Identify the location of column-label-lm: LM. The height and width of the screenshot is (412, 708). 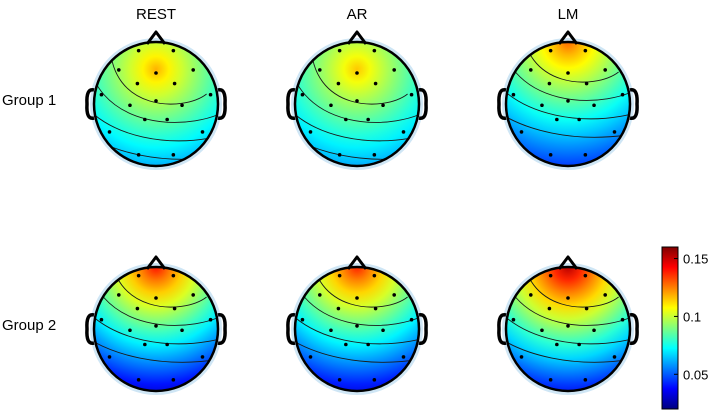
(568, 14).